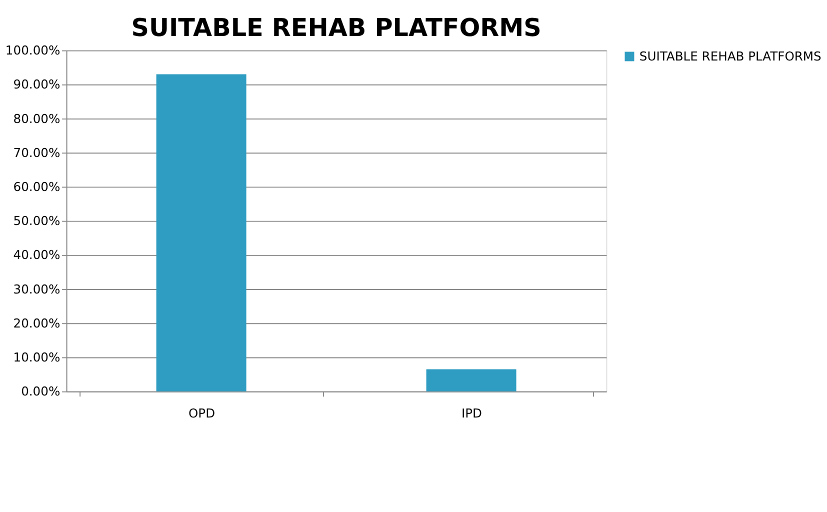  Describe the element at coordinates (202, 413) in the screenshot. I see `x-tick-label: OPD` at that location.